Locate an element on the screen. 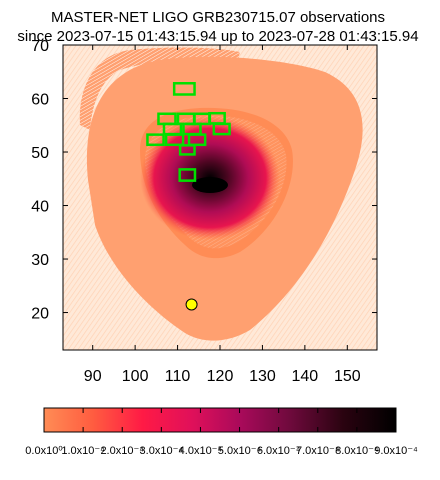  y-tick-label: 60 is located at coordinates (40, 100).